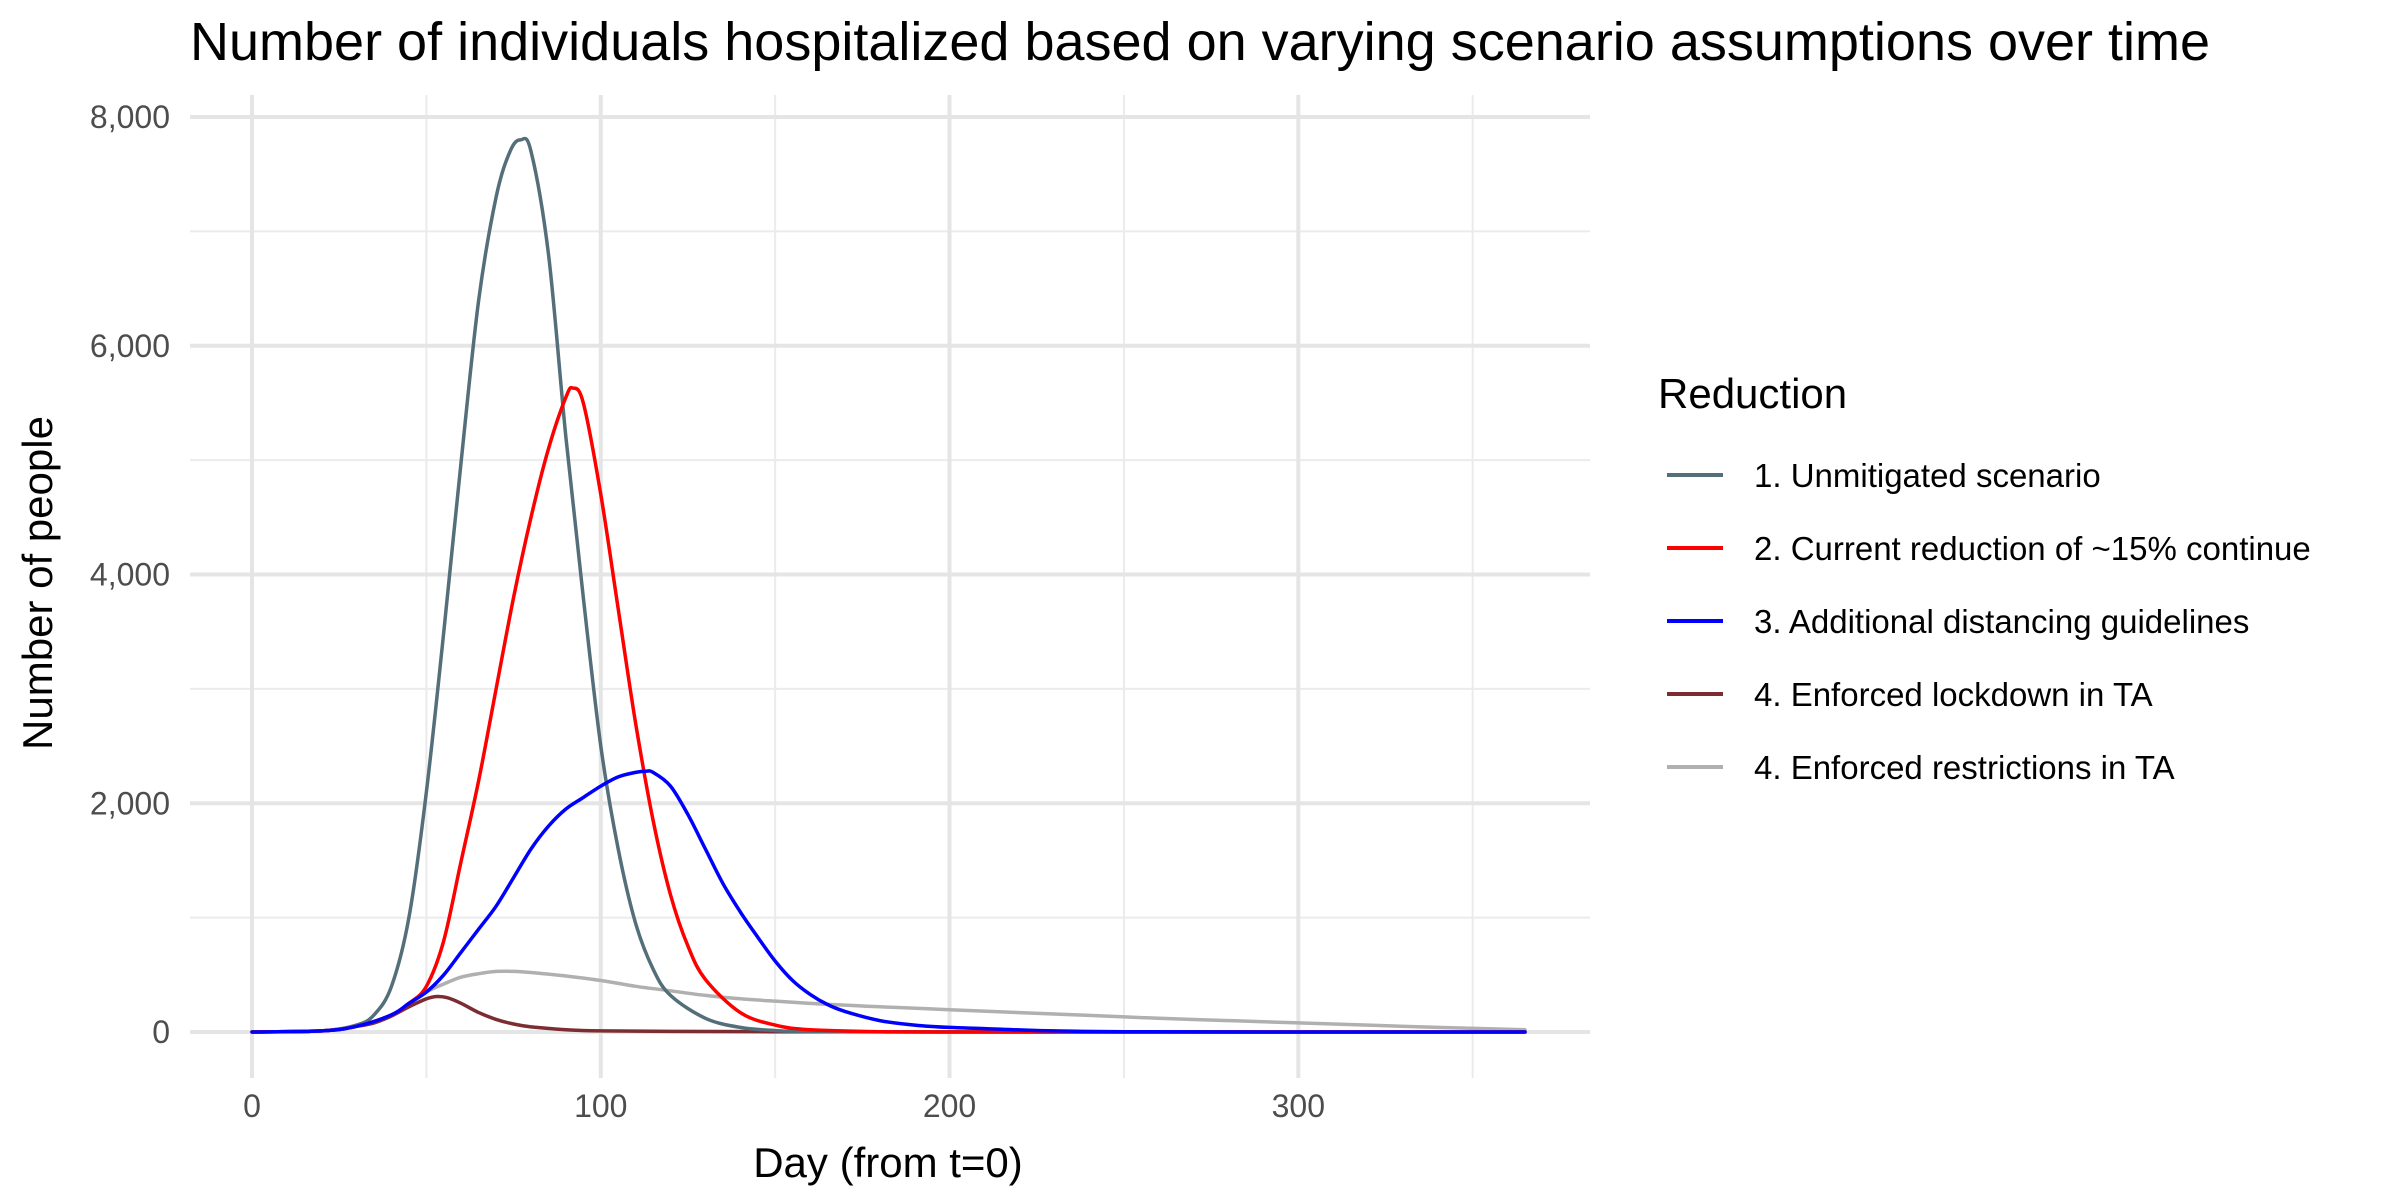 The height and width of the screenshot is (1200, 2400). I want to click on legend-title: Reduction, so click(1752, 393).